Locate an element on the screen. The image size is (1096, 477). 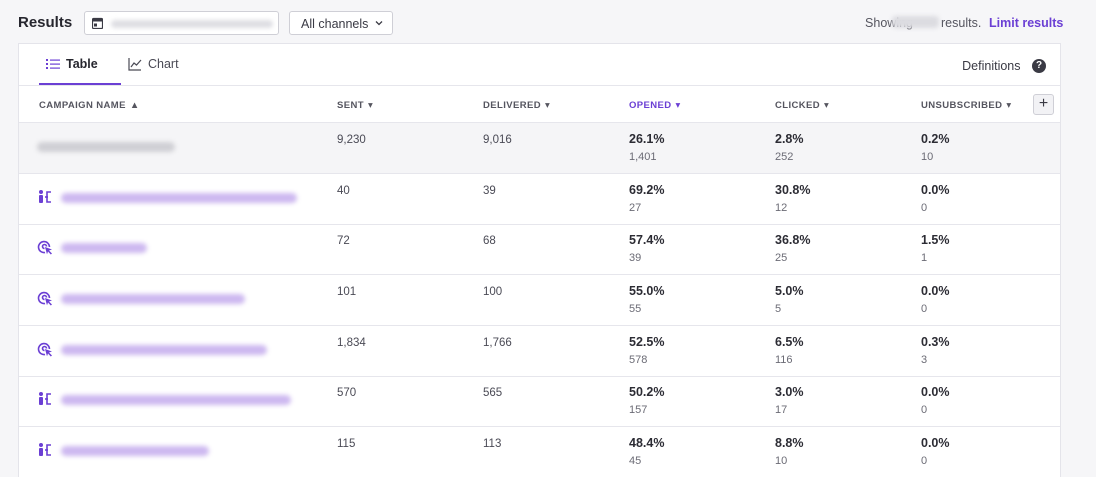
opened-count: 578 is located at coordinates (638, 360).